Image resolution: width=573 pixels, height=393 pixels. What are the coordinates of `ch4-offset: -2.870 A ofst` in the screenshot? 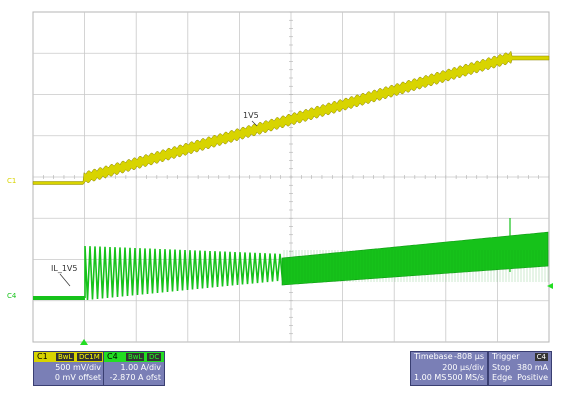 It's located at (135, 377).